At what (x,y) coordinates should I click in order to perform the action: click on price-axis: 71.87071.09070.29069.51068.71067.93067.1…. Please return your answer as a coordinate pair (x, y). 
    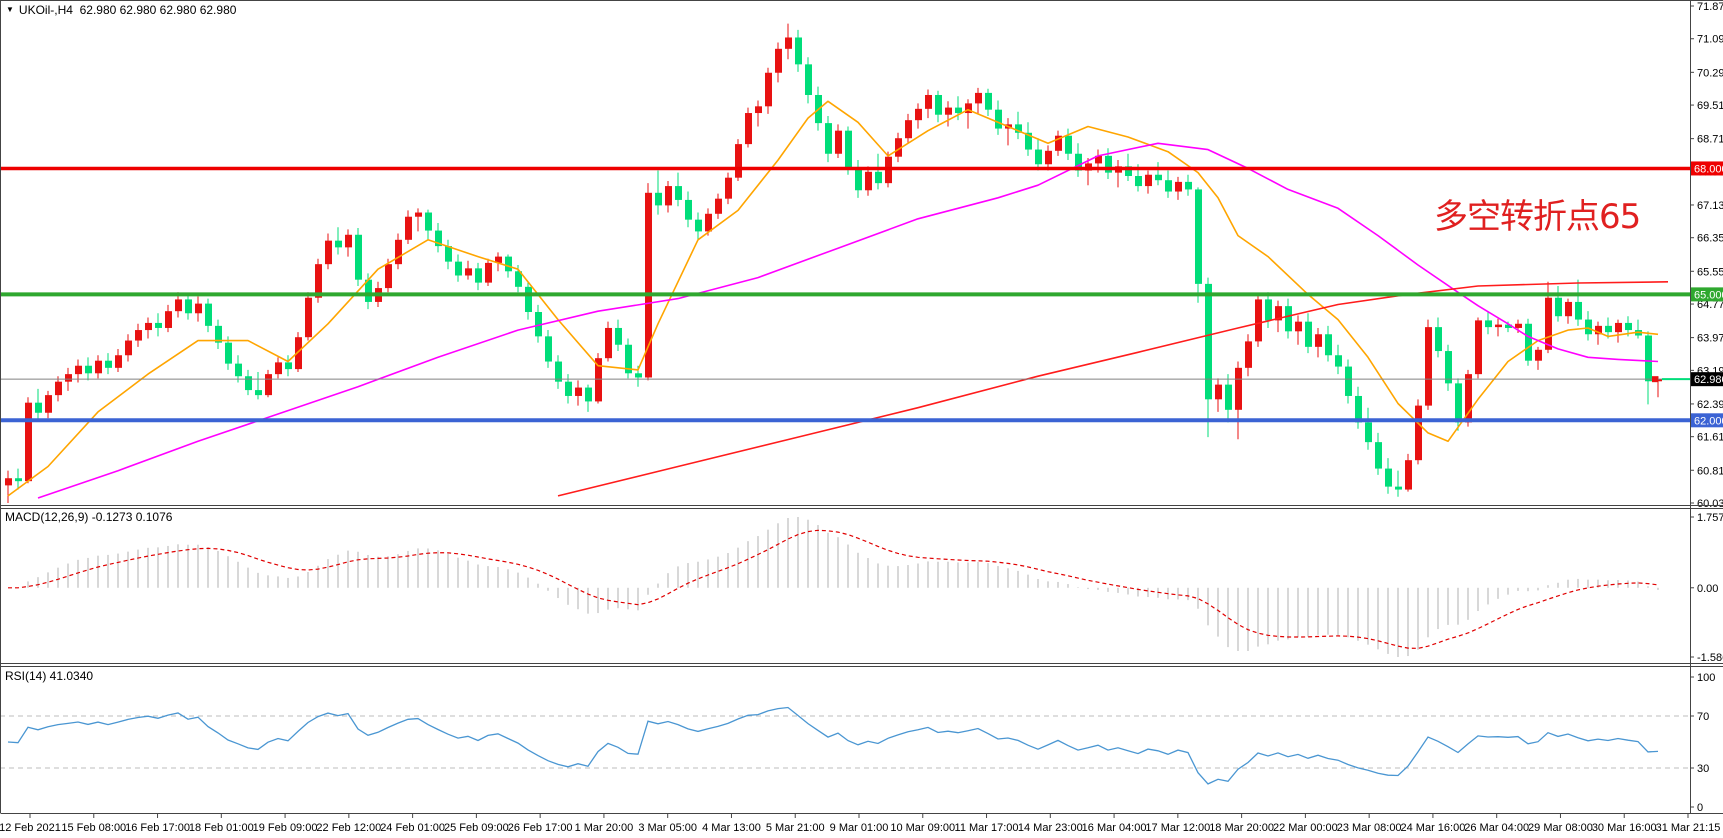
    Looking at the image, I should click on (1706, 255).